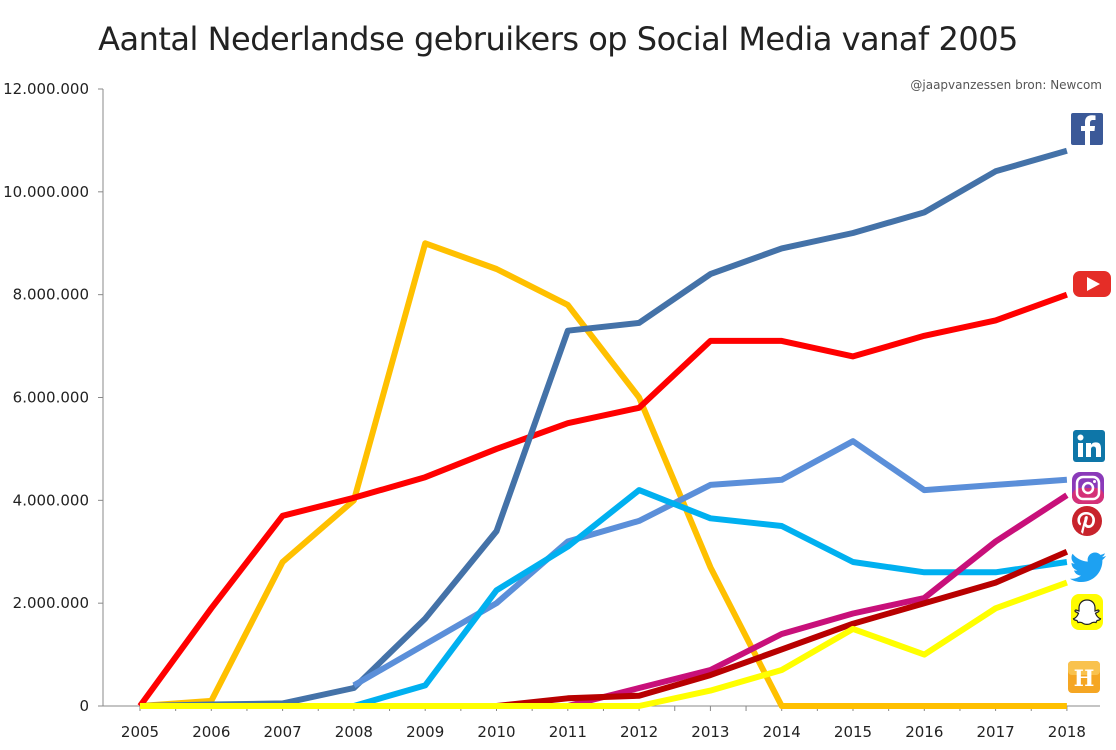 Image resolution: width=1116 pixels, height=750 pixels. I want to click on x-tick: 2007, so click(291, 723).